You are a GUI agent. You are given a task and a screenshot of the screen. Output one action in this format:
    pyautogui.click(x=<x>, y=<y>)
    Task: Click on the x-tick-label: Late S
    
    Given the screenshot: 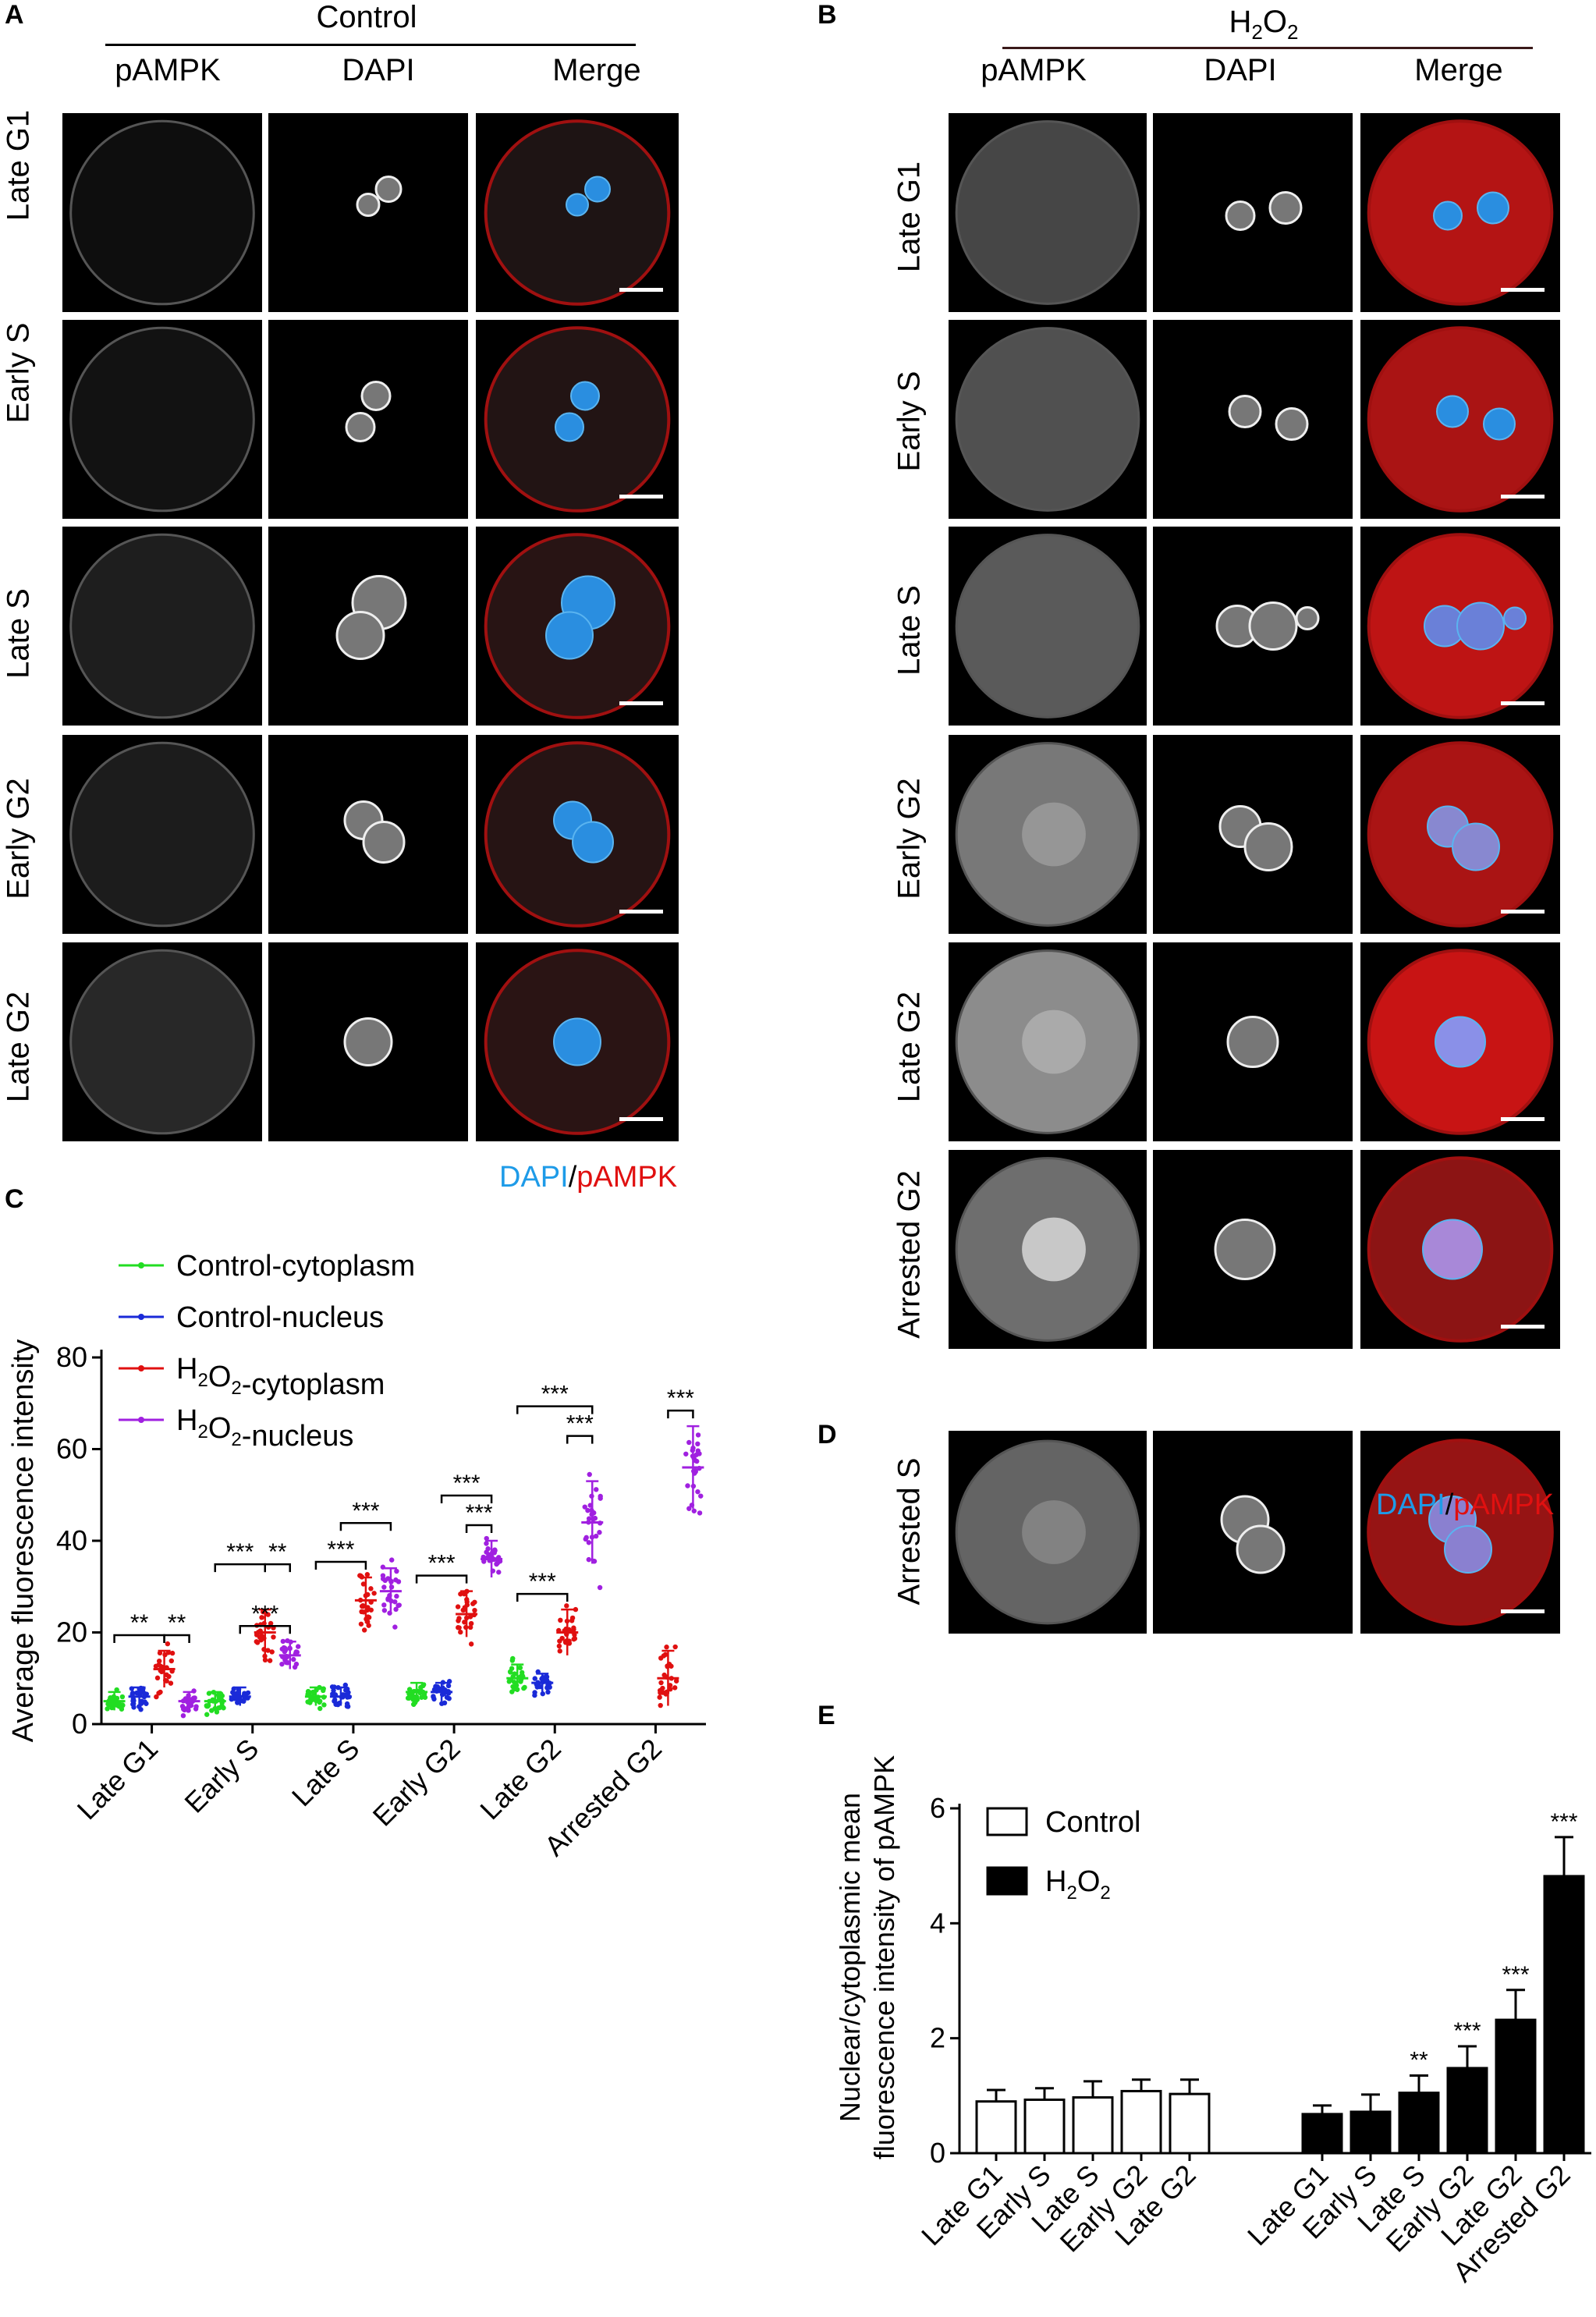 What is the action you would take?
    pyautogui.click(x=326, y=1773)
    